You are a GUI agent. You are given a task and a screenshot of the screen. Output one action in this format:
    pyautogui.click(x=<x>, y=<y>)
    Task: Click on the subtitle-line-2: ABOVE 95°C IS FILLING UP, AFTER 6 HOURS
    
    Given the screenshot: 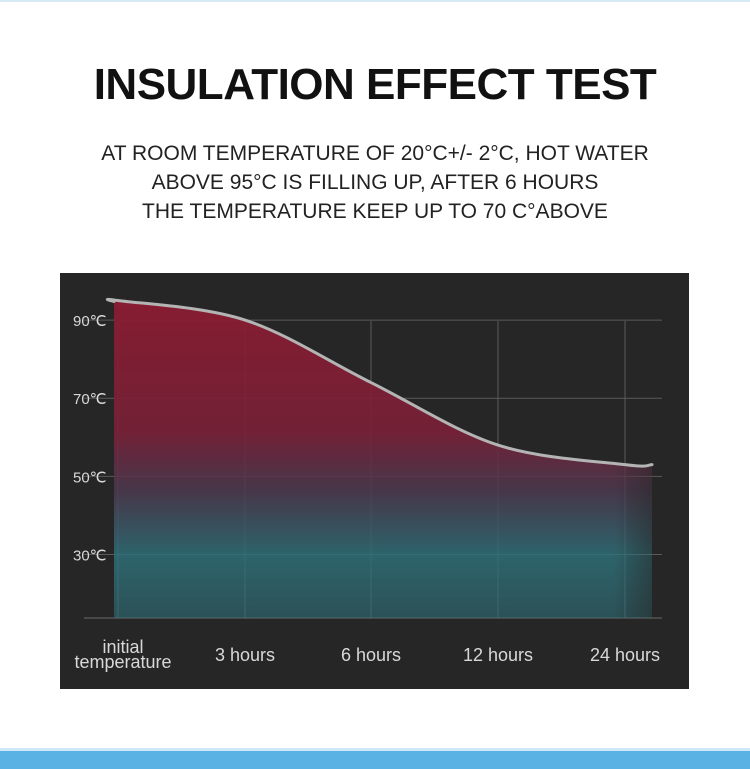 What is the action you would take?
    pyautogui.click(x=375, y=182)
    